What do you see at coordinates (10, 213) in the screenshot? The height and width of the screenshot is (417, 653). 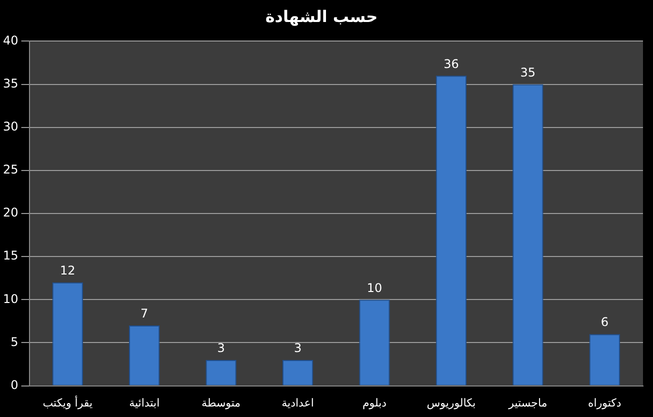 I see `y-tick-label: 20` at bounding box center [10, 213].